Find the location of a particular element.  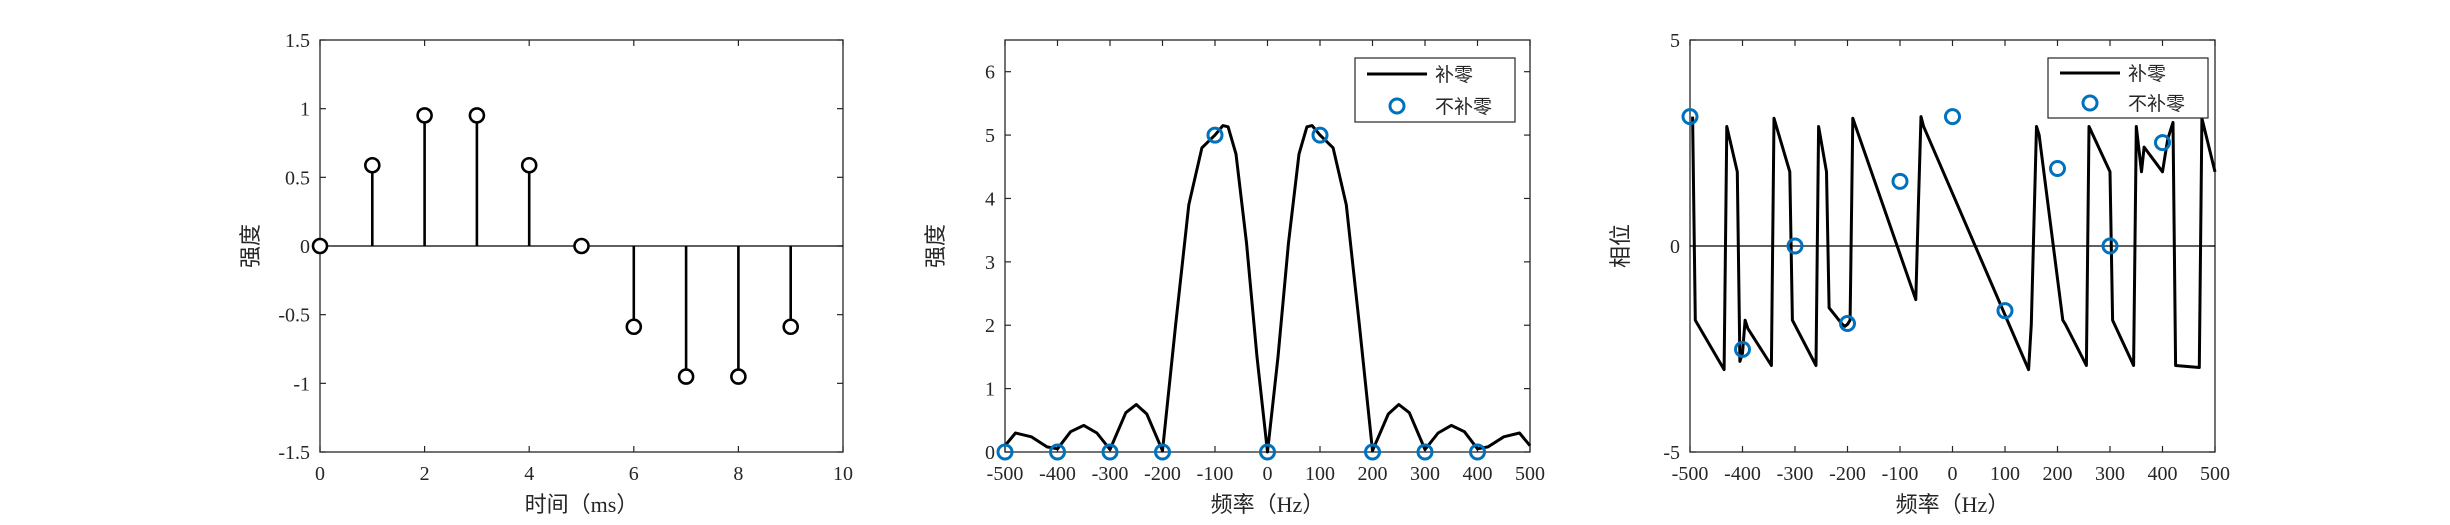

y-tick-label: -5 is located at coordinates (1671, 453).